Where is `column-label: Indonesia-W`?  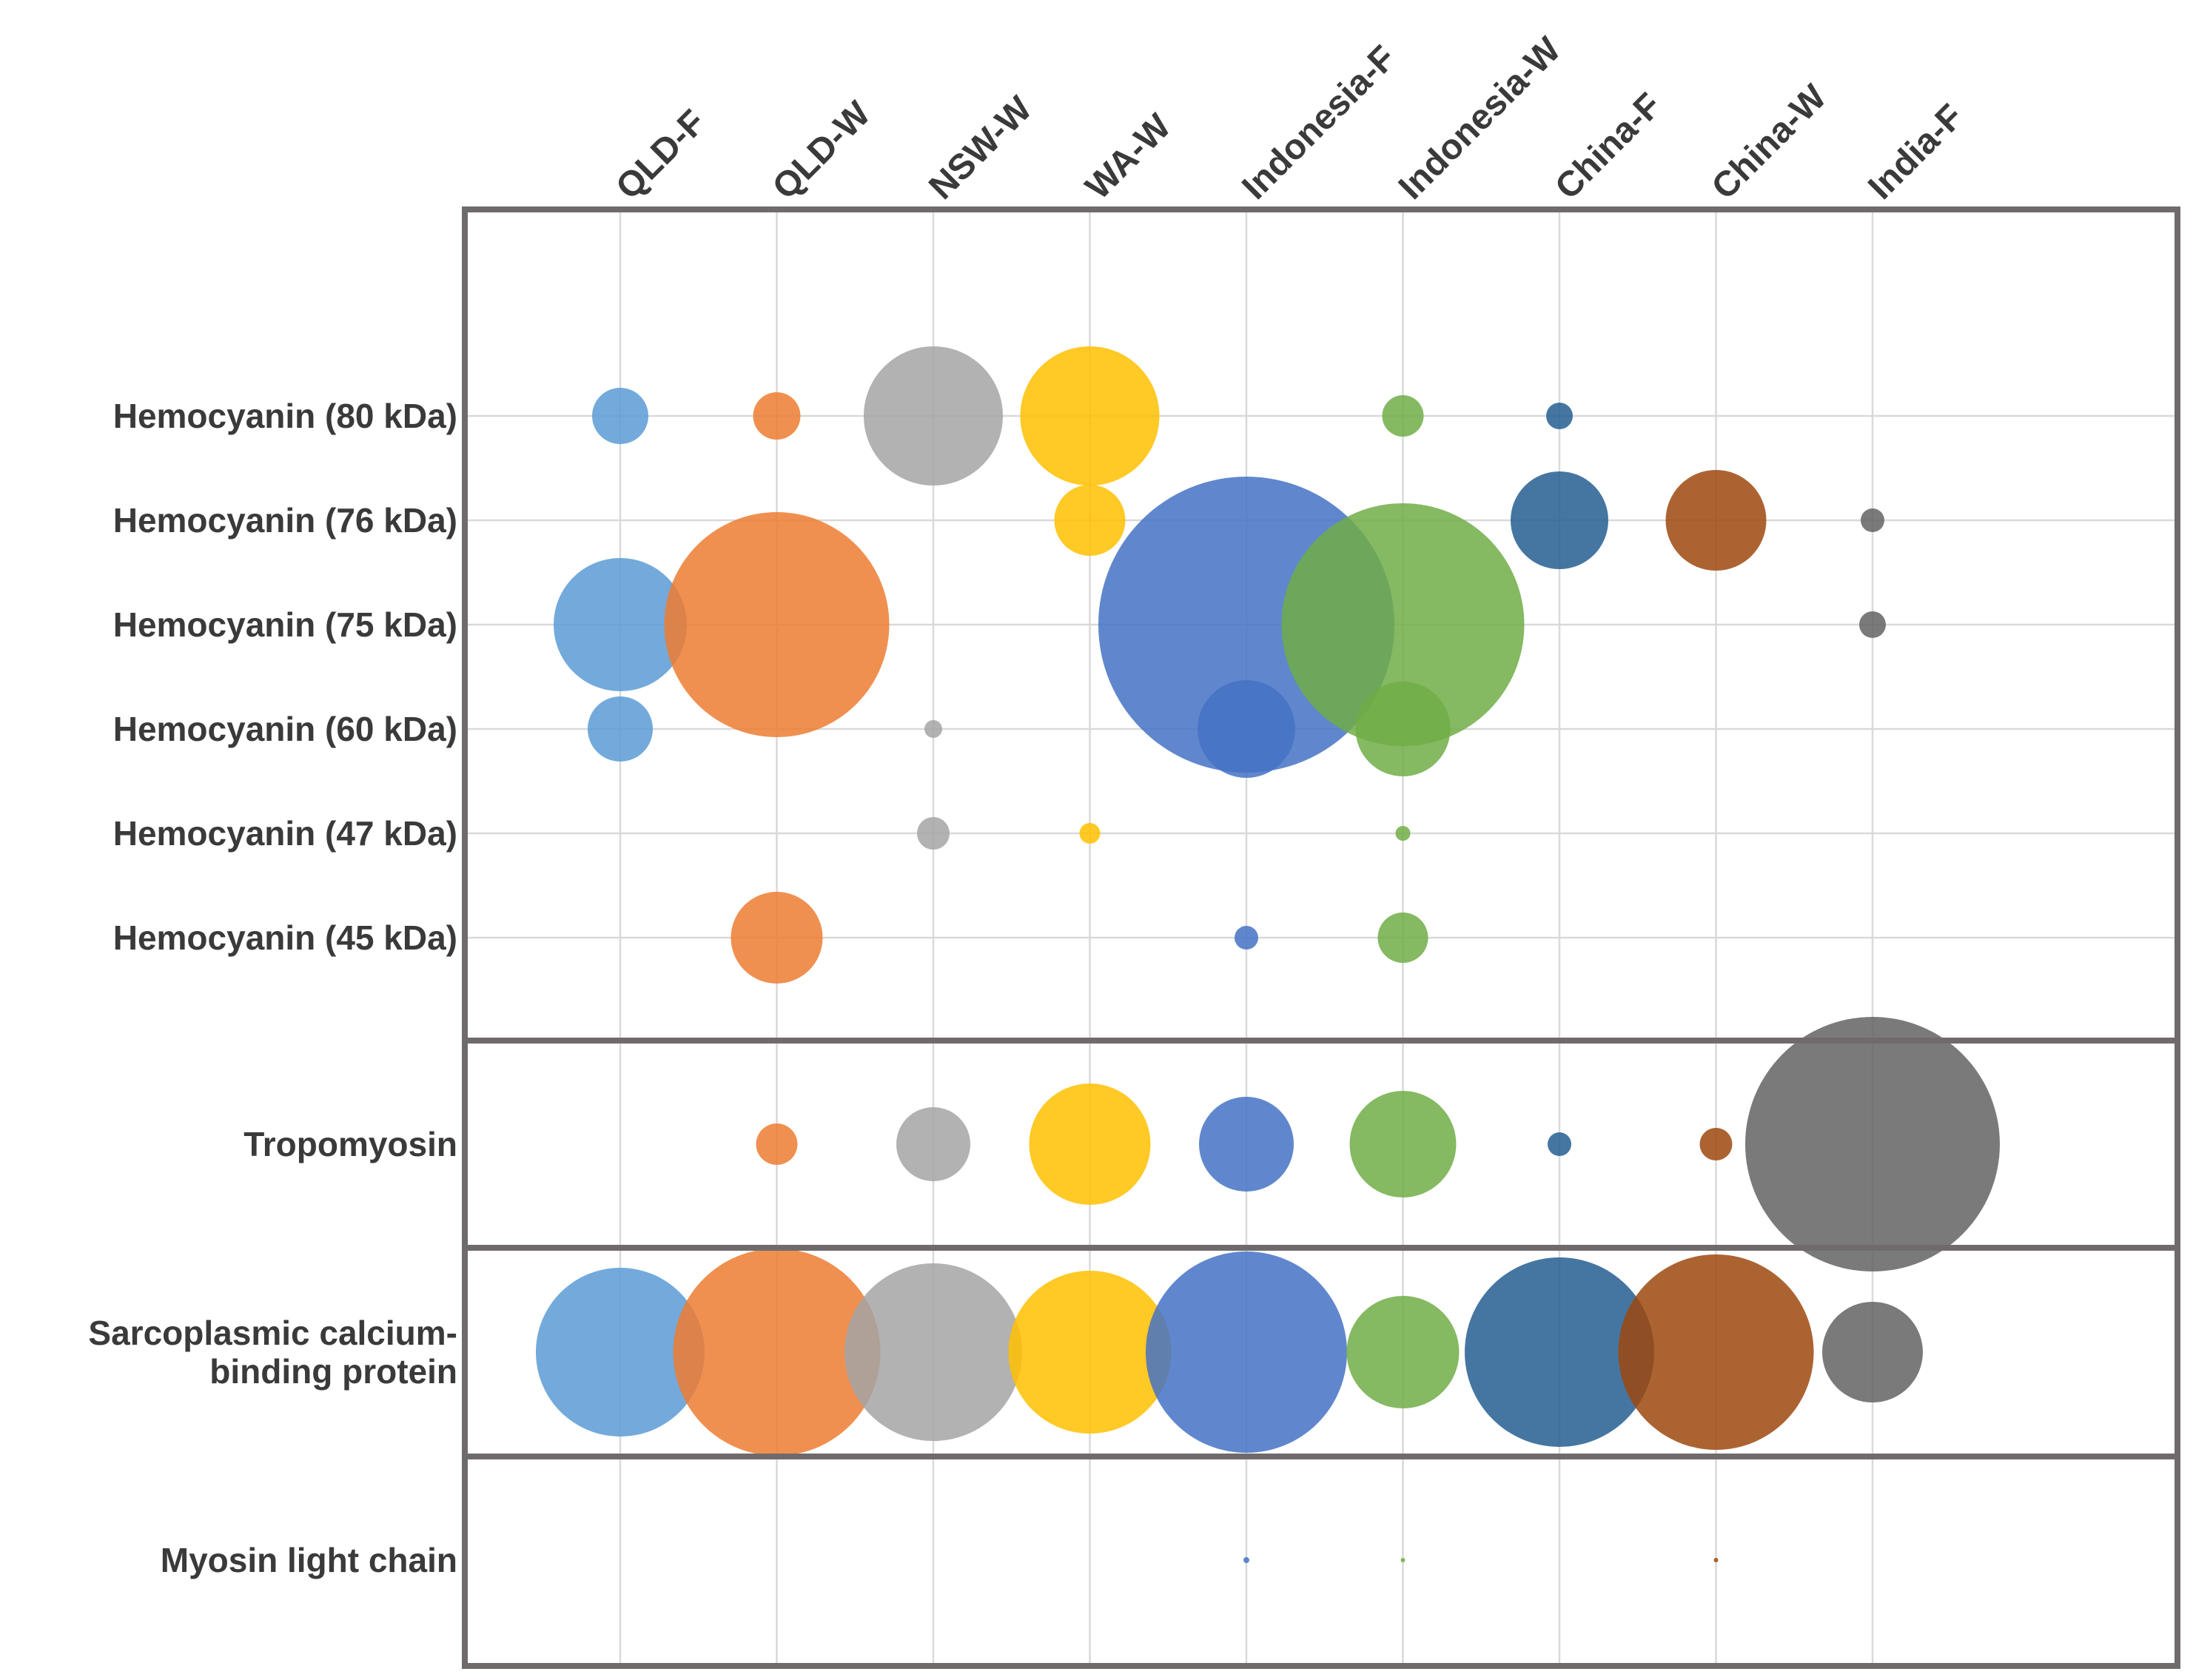
column-label: Indonesia-W is located at coordinates (1480, 119).